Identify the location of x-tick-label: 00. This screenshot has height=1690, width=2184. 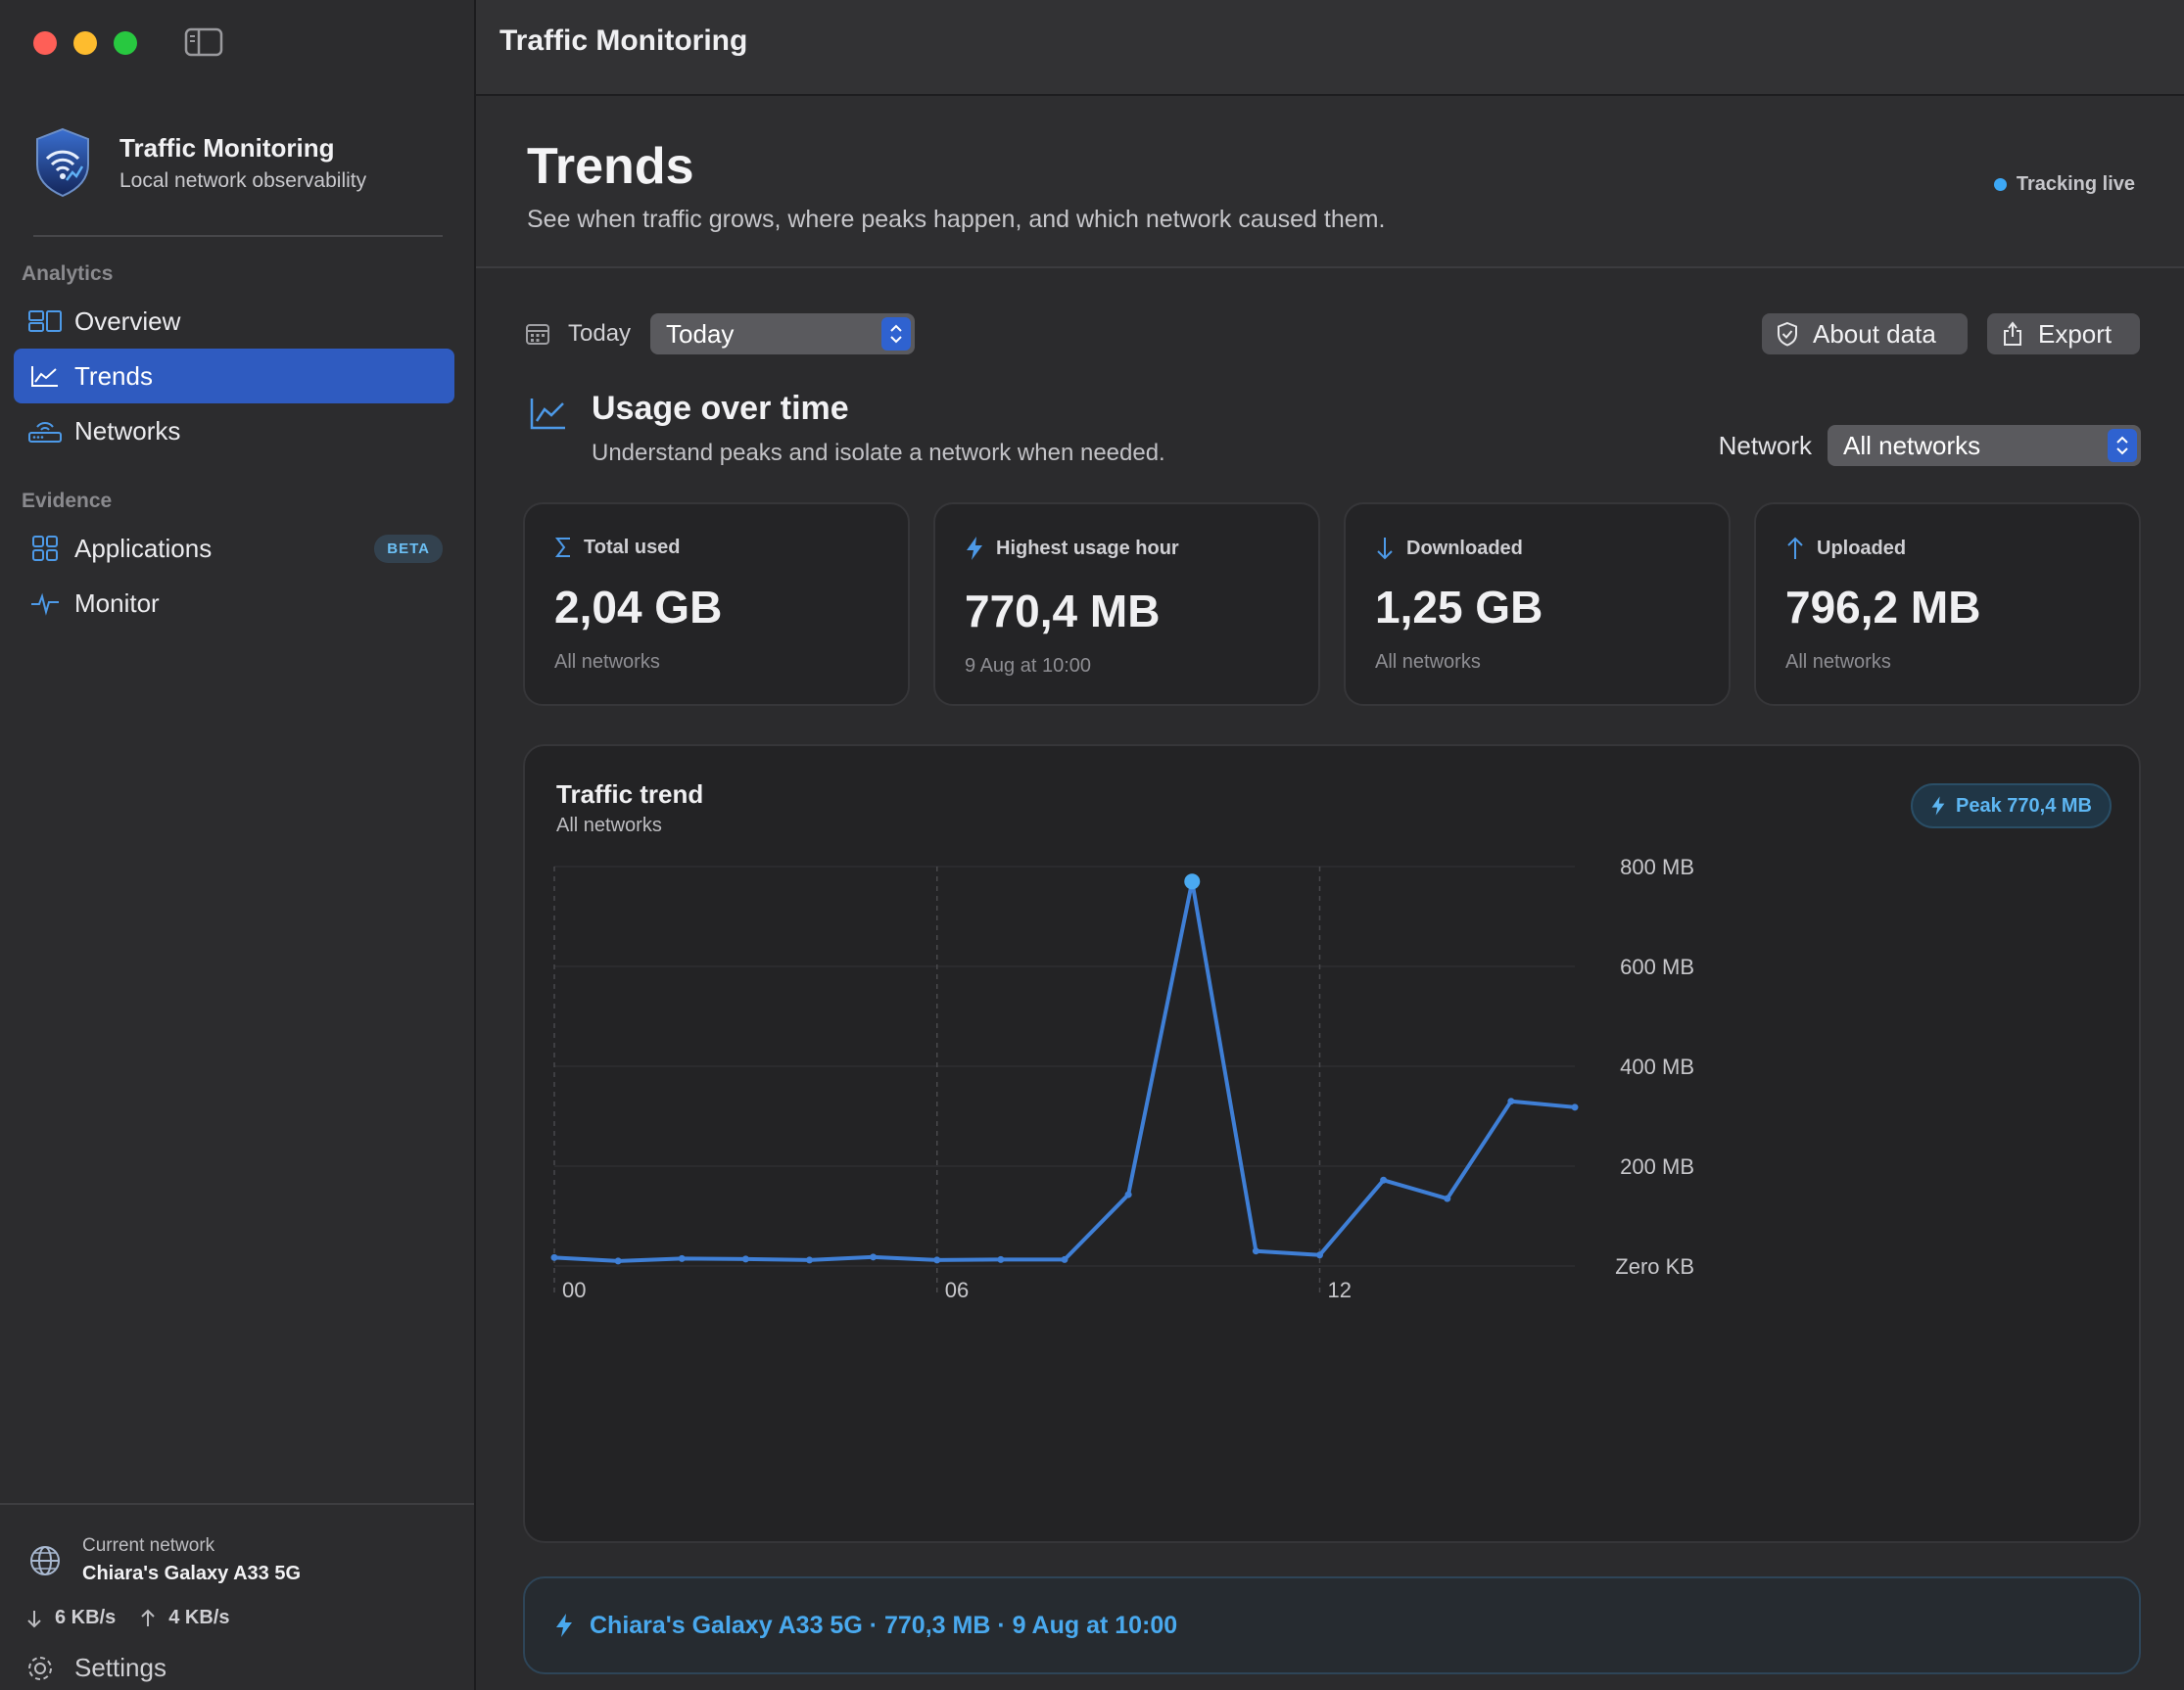
(574, 1290).